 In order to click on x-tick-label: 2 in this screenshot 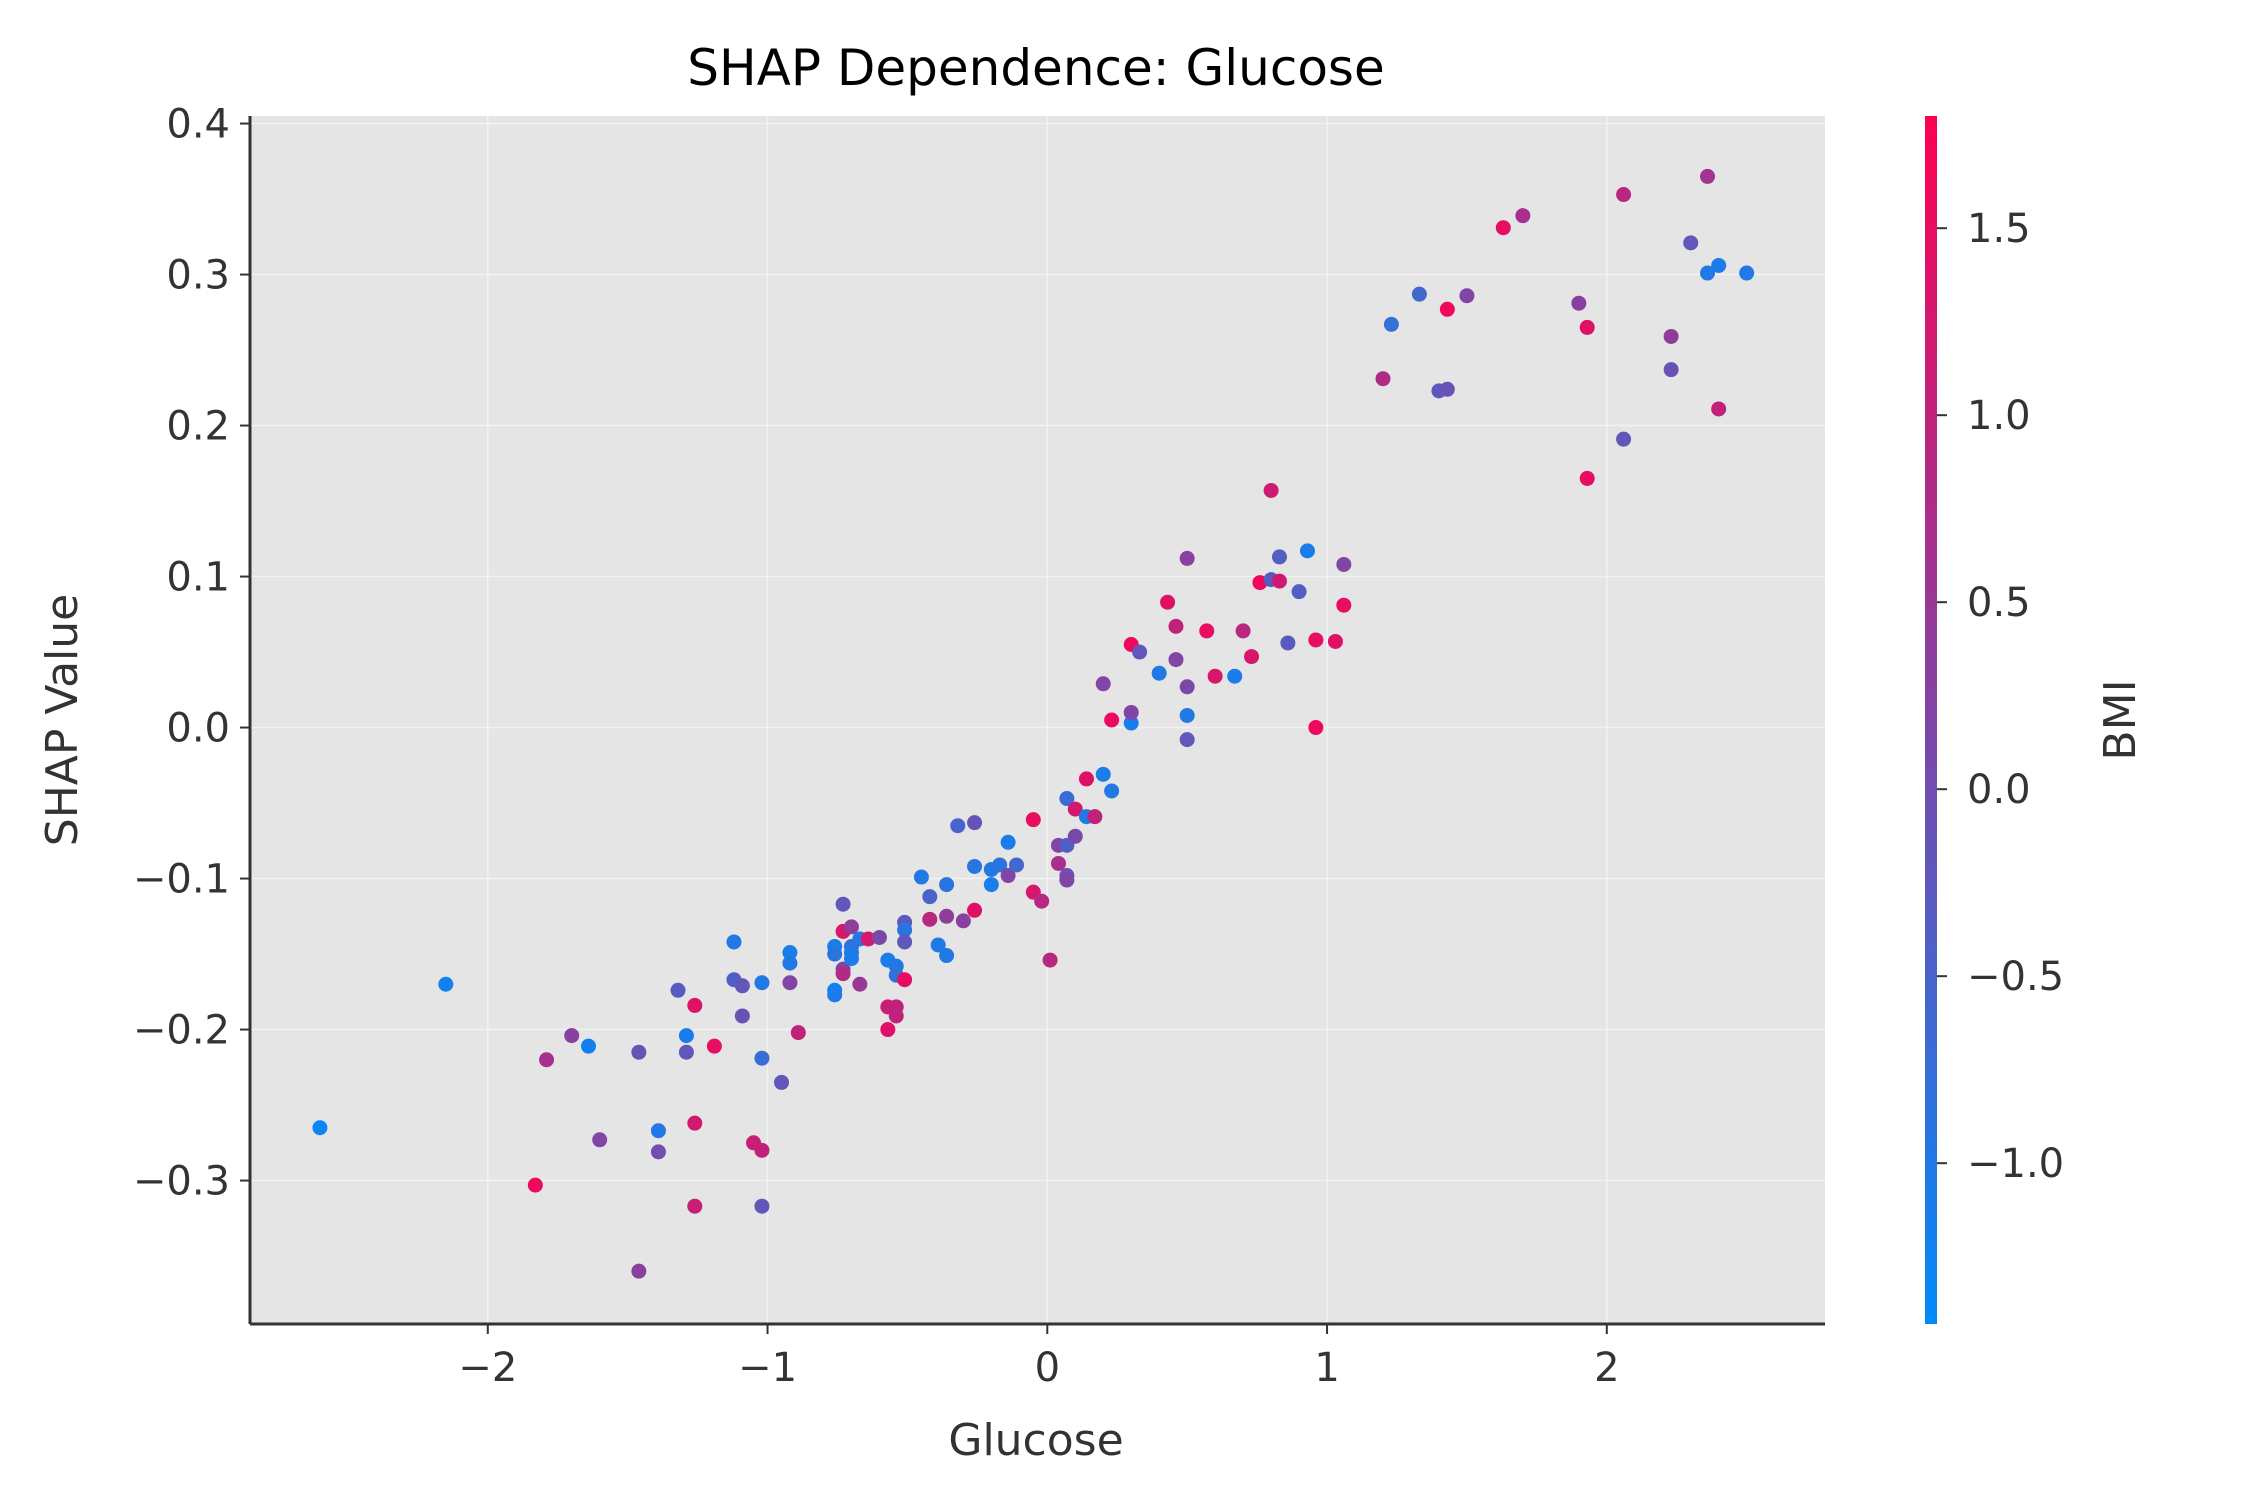, I will do `click(1606, 1368)`.